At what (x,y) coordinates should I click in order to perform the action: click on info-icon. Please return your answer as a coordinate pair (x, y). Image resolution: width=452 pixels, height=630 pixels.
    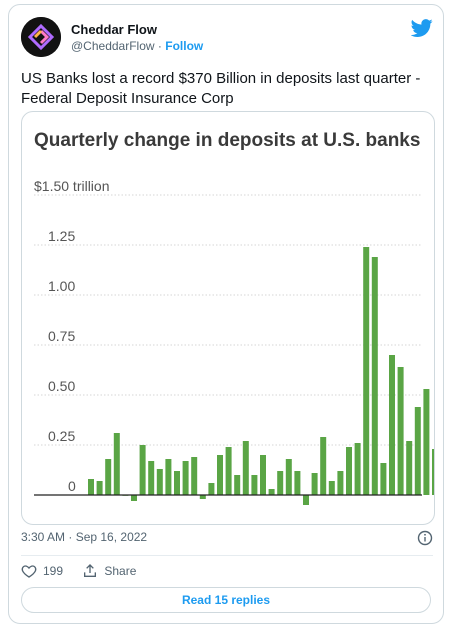
    Looking at the image, I should click on (425, 538).